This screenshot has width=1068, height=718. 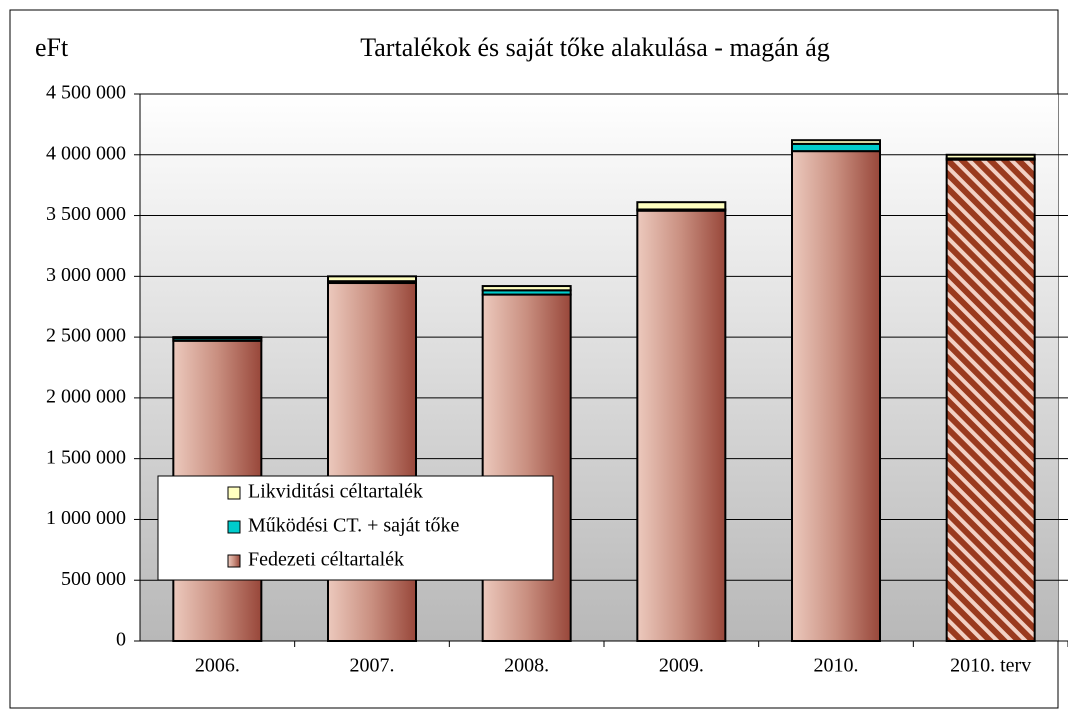 What do you see at coordinates (681, 666) in the screenshot?
I see `x-tick-label: 2009.` at bounding box center [681, 666].